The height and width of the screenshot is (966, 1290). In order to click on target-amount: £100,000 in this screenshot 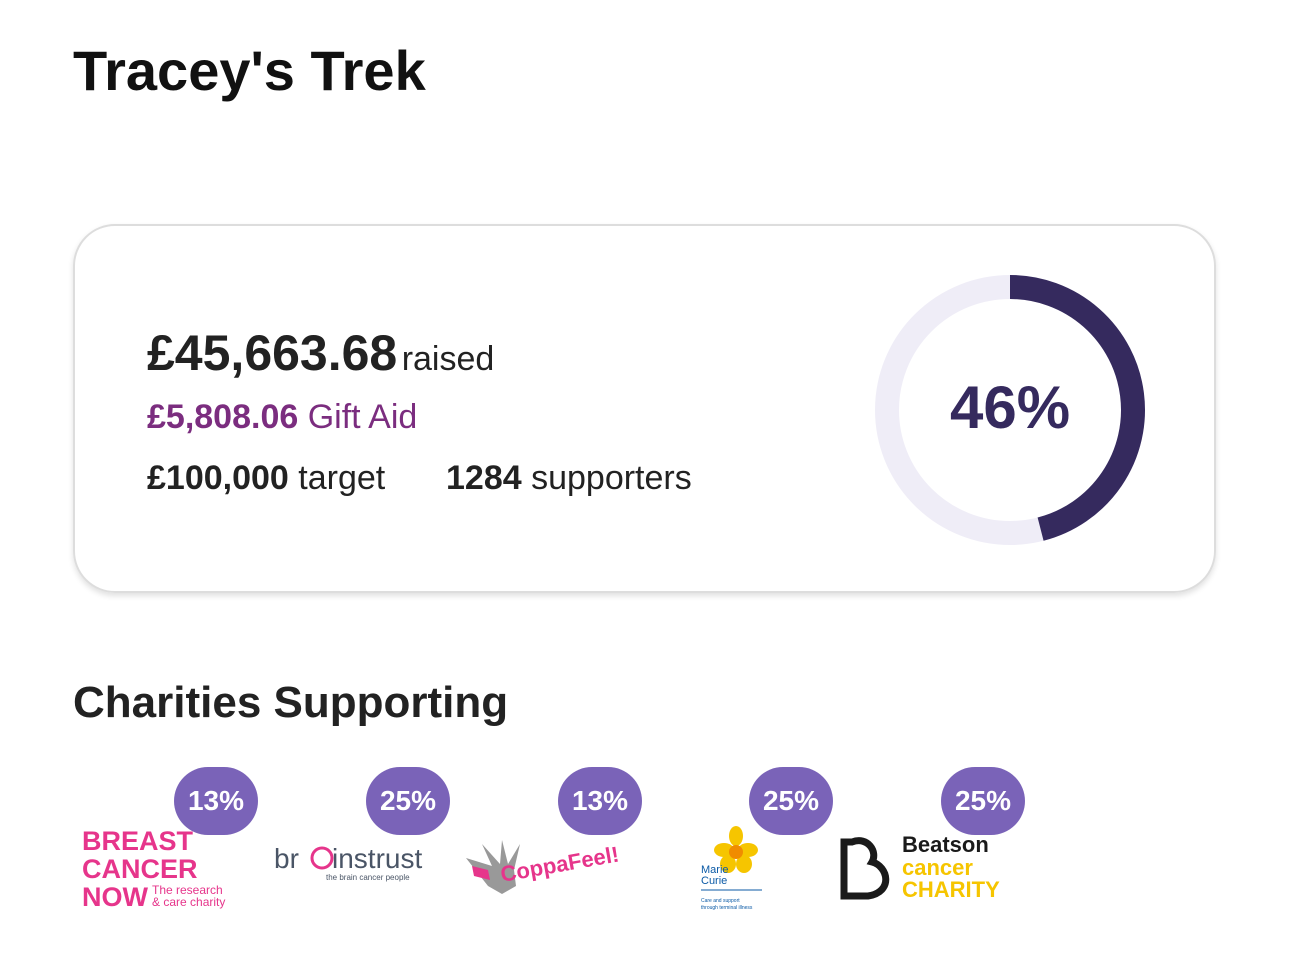, I will do `click(218, 478)`.